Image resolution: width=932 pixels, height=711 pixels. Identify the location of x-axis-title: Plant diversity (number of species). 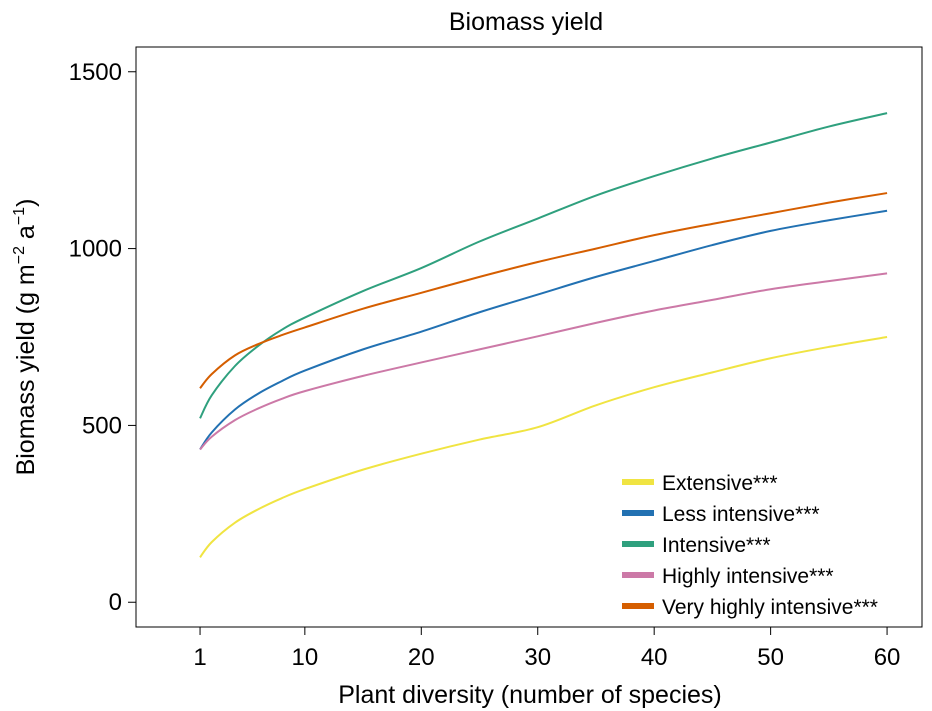
(529, 695).